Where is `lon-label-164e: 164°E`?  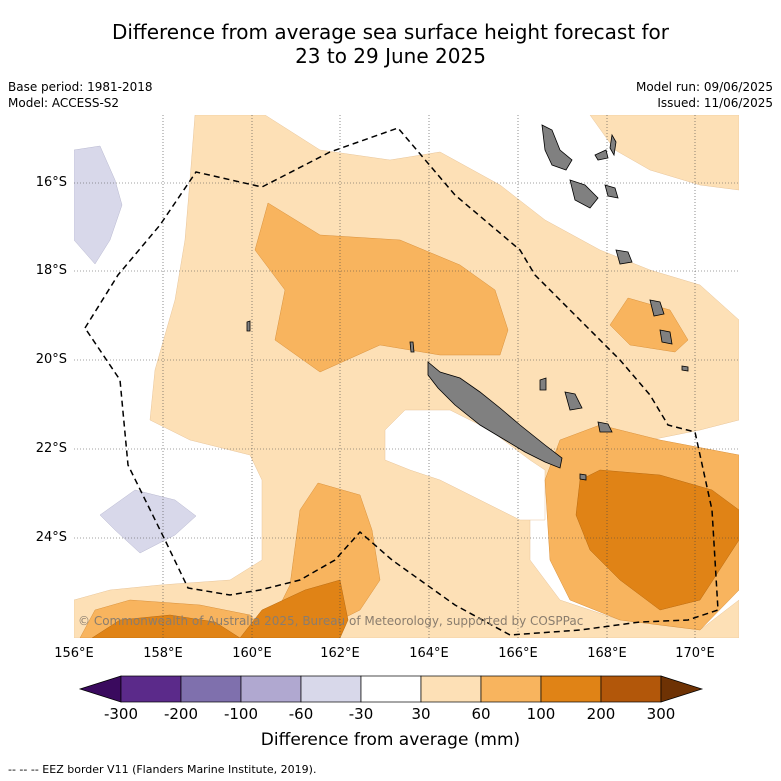 lon-label-164e: 164°E is located at coordinates (429, 653).